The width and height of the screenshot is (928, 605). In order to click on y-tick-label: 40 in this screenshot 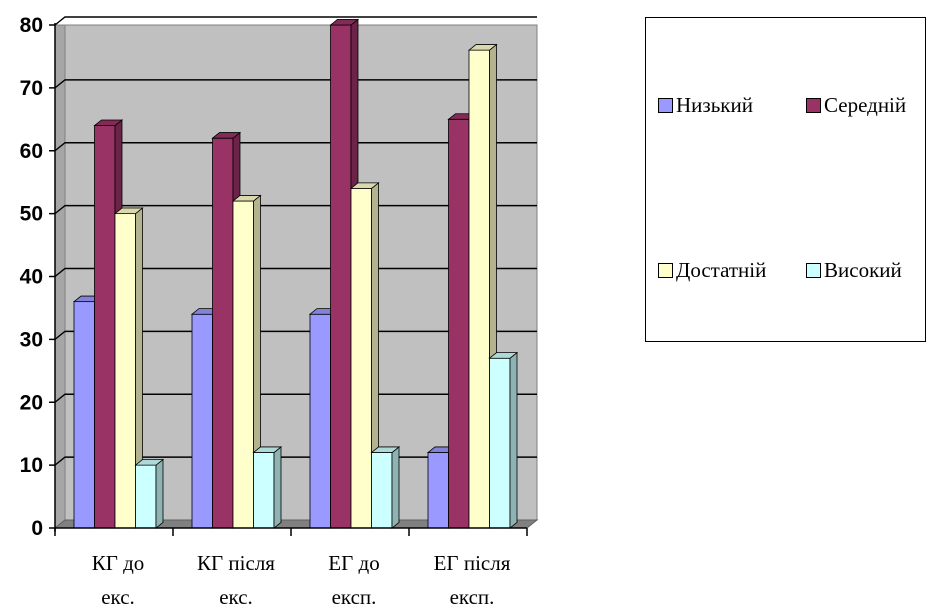, I will do `click(31, 277)`.